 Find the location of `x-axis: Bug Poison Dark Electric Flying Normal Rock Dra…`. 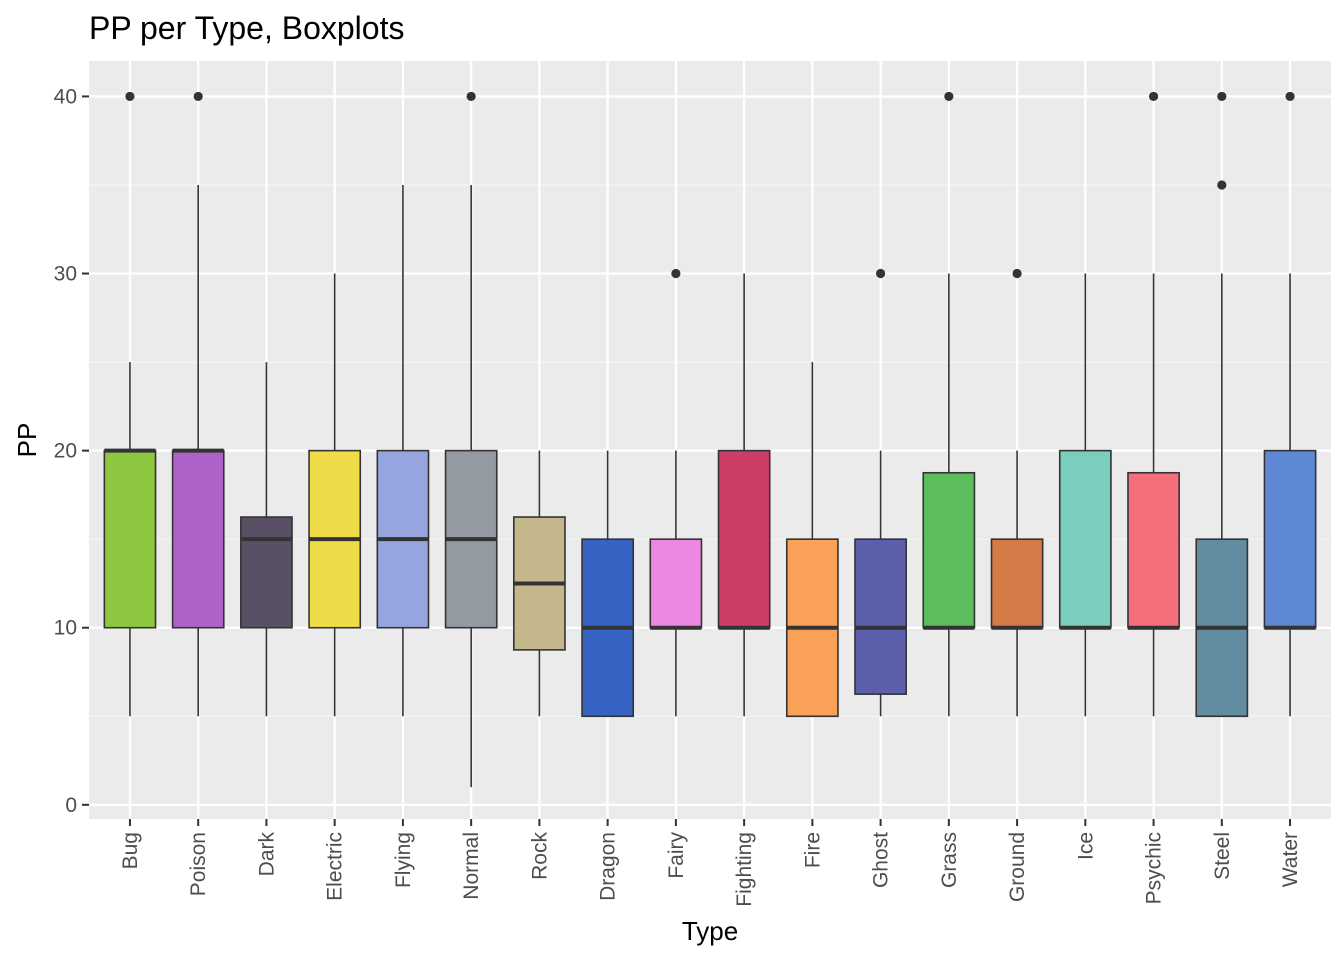

x-axis: Bug Poison Dark Electric Flying Normal Rock Dra… is located at coordinates (710, 863).